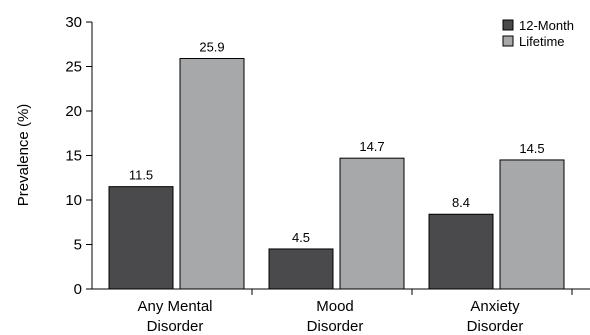 This screenshot has width=590, height=335. I want to click on data-label: 8.4, so click(461, 202).